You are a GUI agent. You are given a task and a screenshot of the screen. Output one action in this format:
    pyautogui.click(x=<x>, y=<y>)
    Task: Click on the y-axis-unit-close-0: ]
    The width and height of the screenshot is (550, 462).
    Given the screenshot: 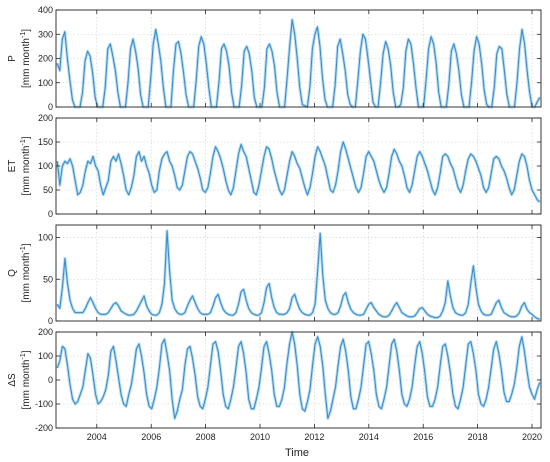 What is the action you would take?
    pyautogui.click(x=26, y=30)
    